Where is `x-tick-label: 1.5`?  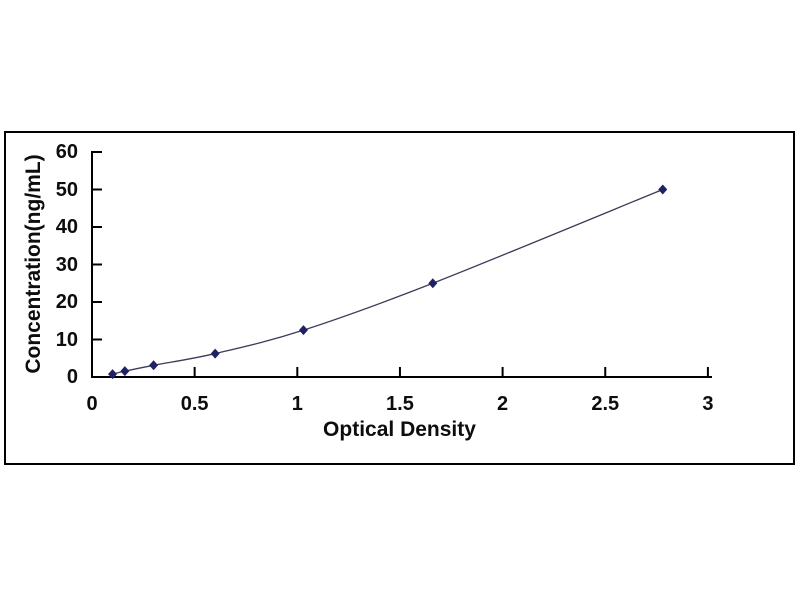
x-tick-label: 1.5 is located at coordinates (400, 404).